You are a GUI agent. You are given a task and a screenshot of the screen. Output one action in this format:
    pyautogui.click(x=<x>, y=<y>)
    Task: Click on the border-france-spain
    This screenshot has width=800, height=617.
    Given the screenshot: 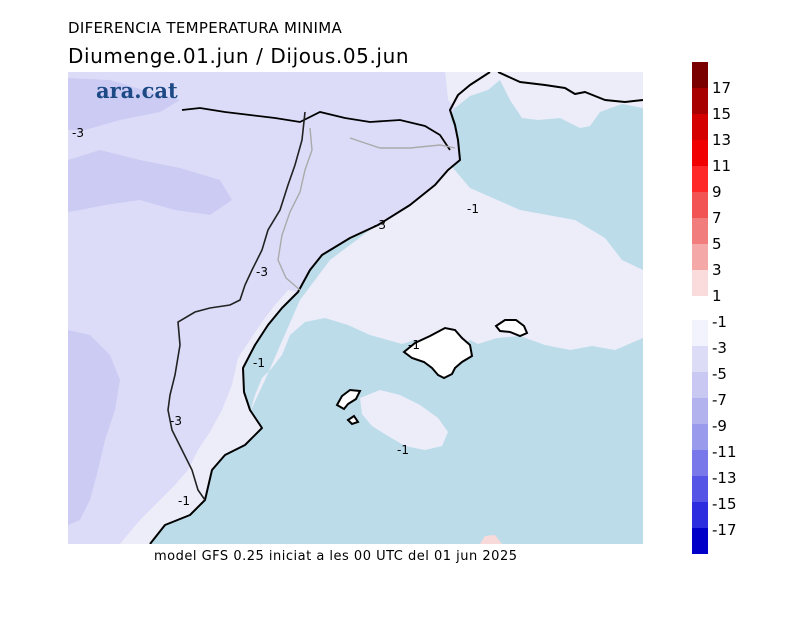 What is the action you would take?
    pyautogui.click(x=316, y=129)
    